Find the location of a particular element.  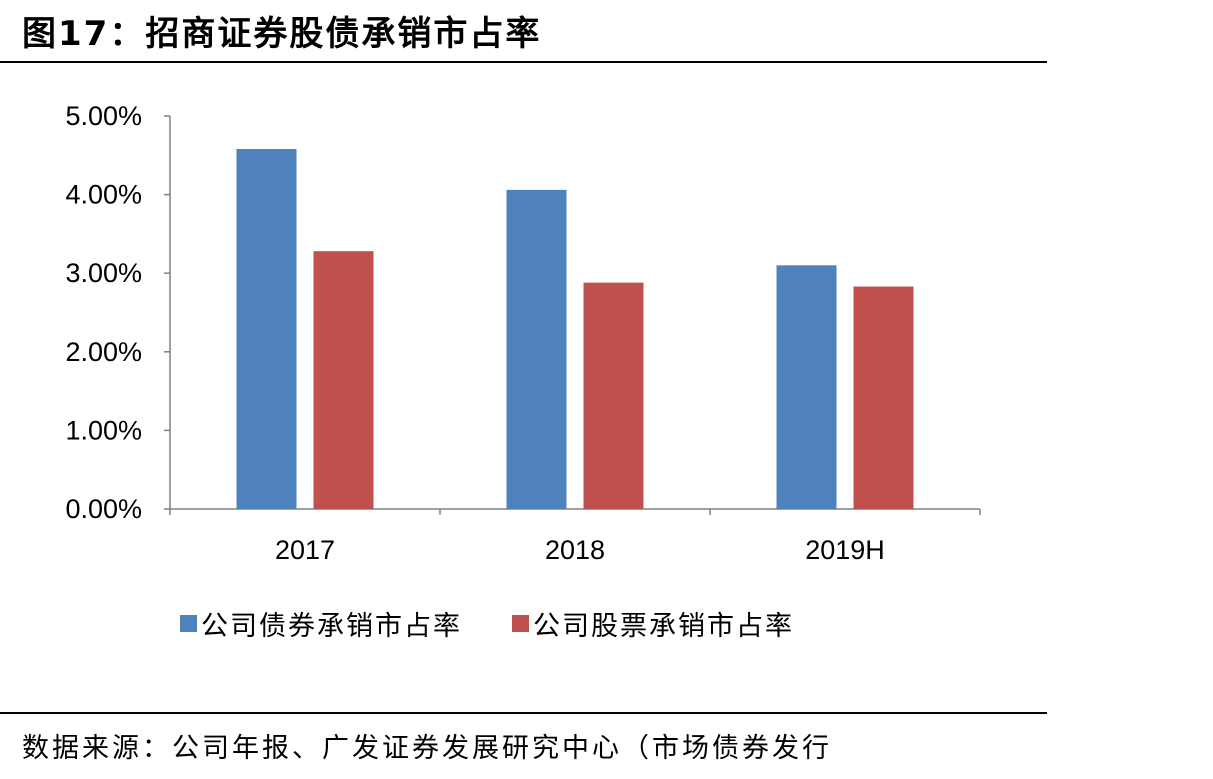

bar-equity-2017 is located at coordinates (343, 380).